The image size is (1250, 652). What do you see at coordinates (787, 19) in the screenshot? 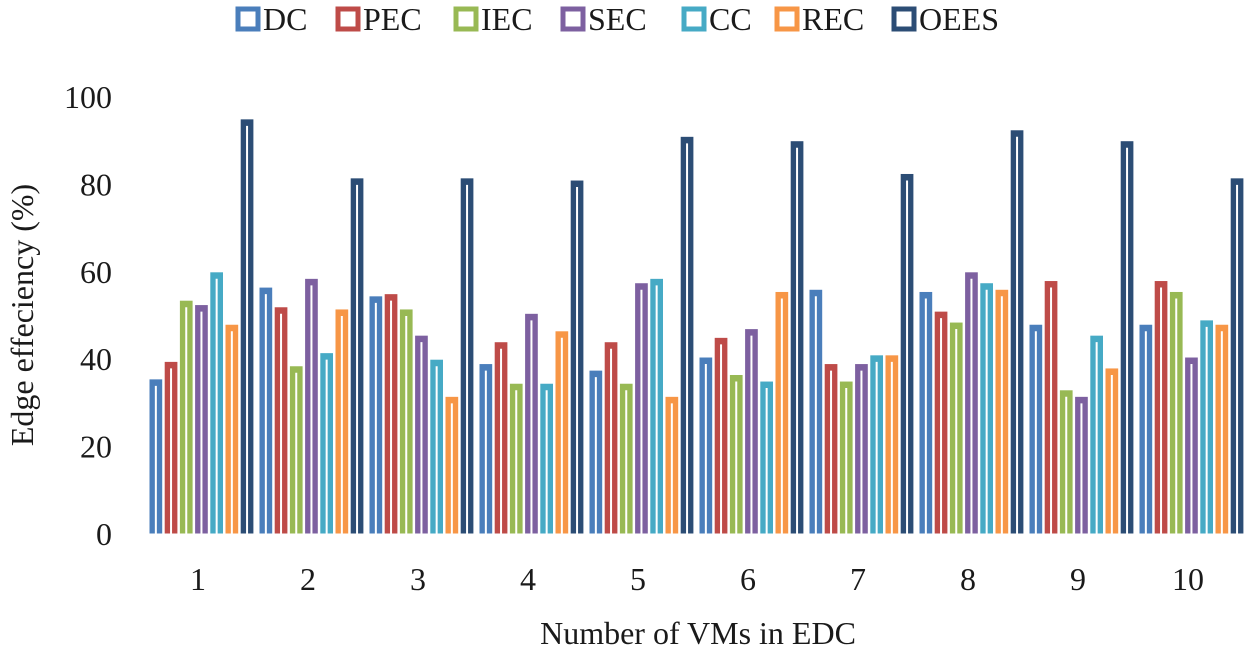
I see `legend-swatch-rec` at bounding box center [787, 19].